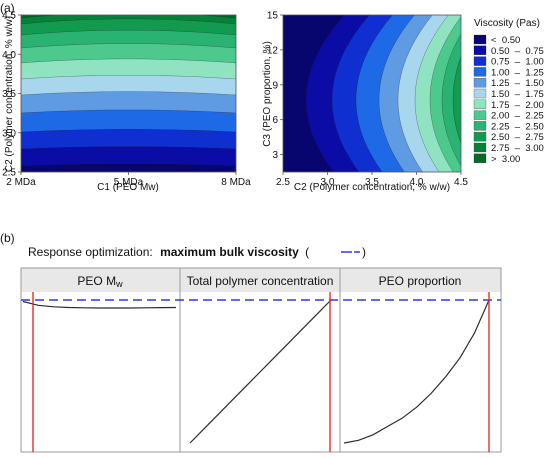 Image resolution: width=550 pixels, height=458 pixels. I want to click on legend-label: 1.00 – 1.25, so click(517, 72).